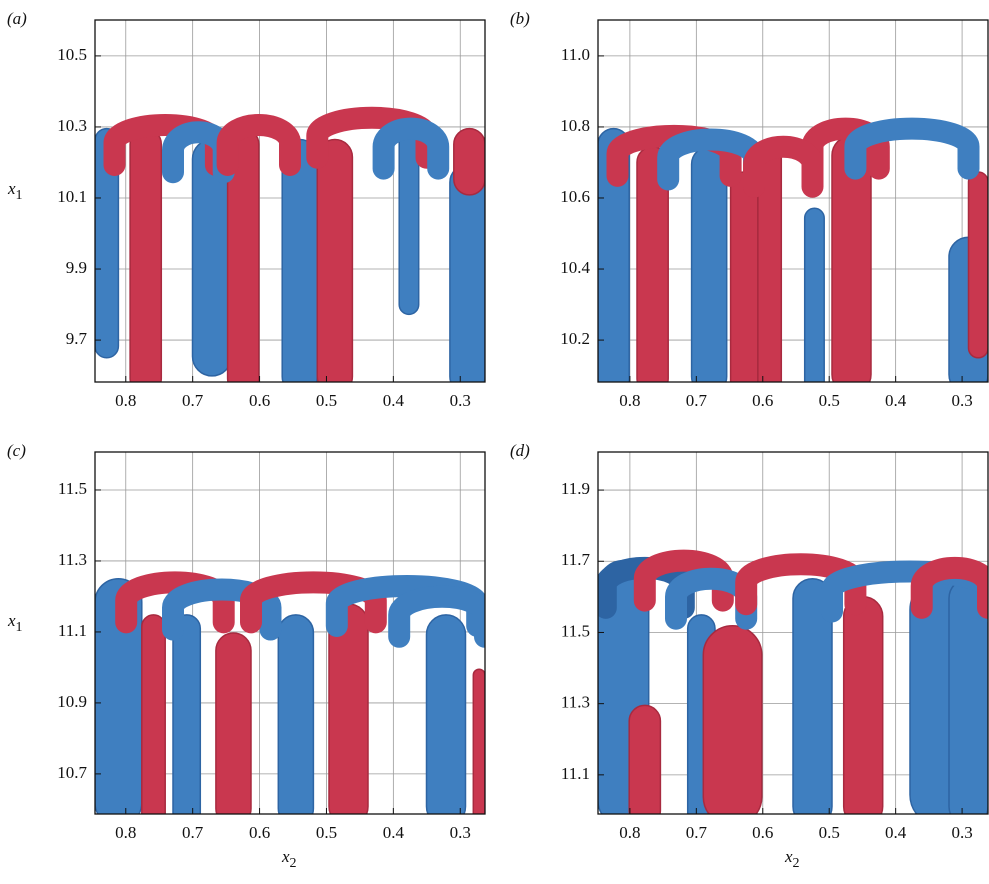 The width and height of the screenshot is (989, 884). Describe the element at coordinates (72, 772) in the screenshot. I see `y-tick-label: 10.7` at that location.